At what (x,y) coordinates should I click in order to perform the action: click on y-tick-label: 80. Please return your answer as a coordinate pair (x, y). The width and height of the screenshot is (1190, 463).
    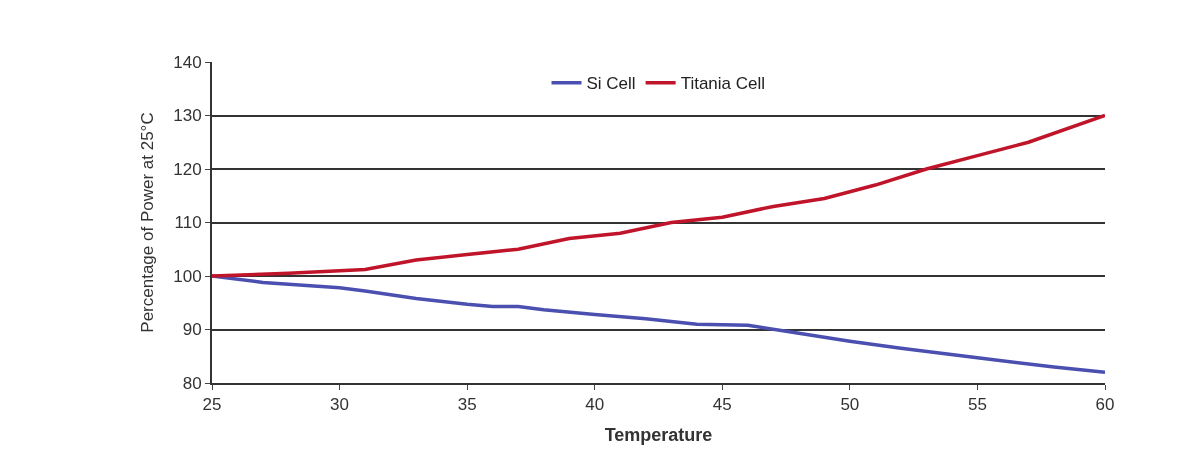
    Looking at the image, I should click on (192, 383).